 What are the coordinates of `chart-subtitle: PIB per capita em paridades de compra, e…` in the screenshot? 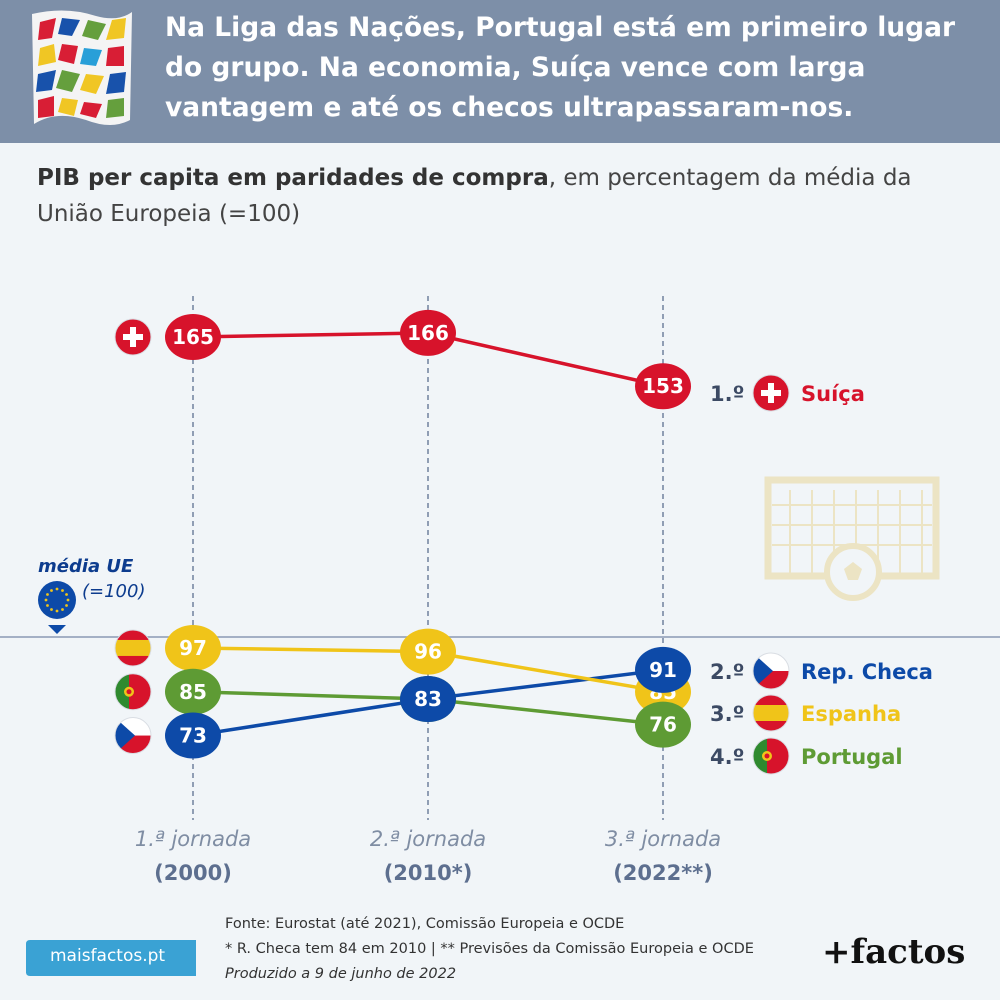 It's located at (507, 196).